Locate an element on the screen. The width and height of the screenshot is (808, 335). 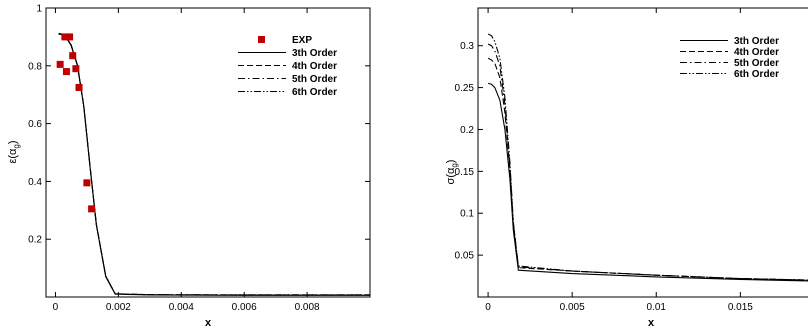
left-x-axis-label: x is located at coordinates (208, 323).